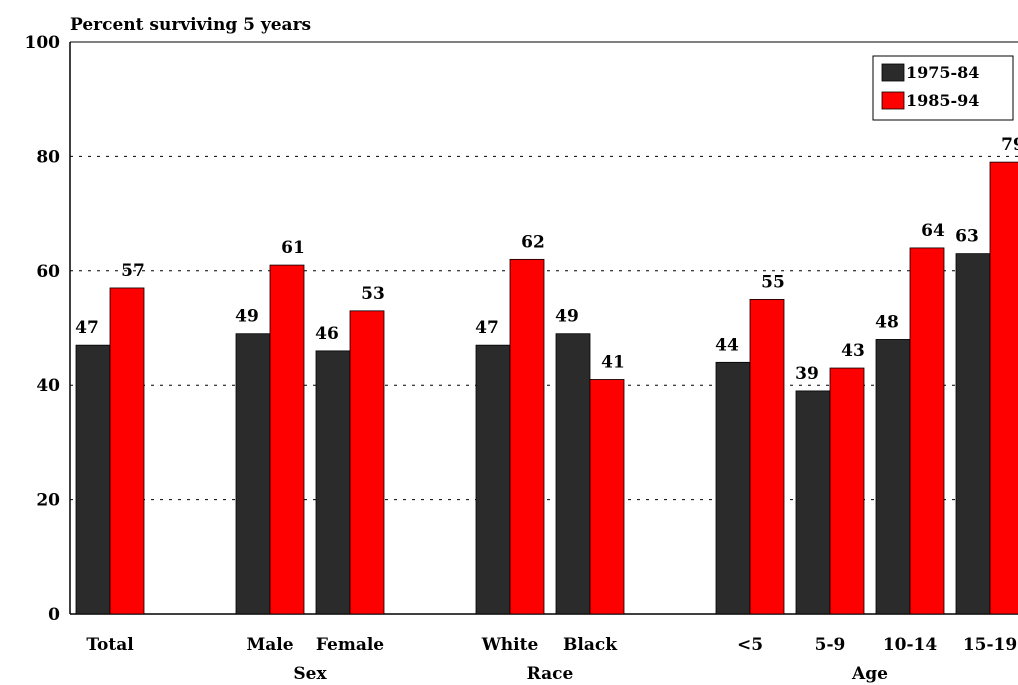 The height and width of the screenshot is (685, 1018). What do you see at coordinates (48, 157) in the screenshot?
I see `y-tick-label: 80` at bounding box center [48, 157].